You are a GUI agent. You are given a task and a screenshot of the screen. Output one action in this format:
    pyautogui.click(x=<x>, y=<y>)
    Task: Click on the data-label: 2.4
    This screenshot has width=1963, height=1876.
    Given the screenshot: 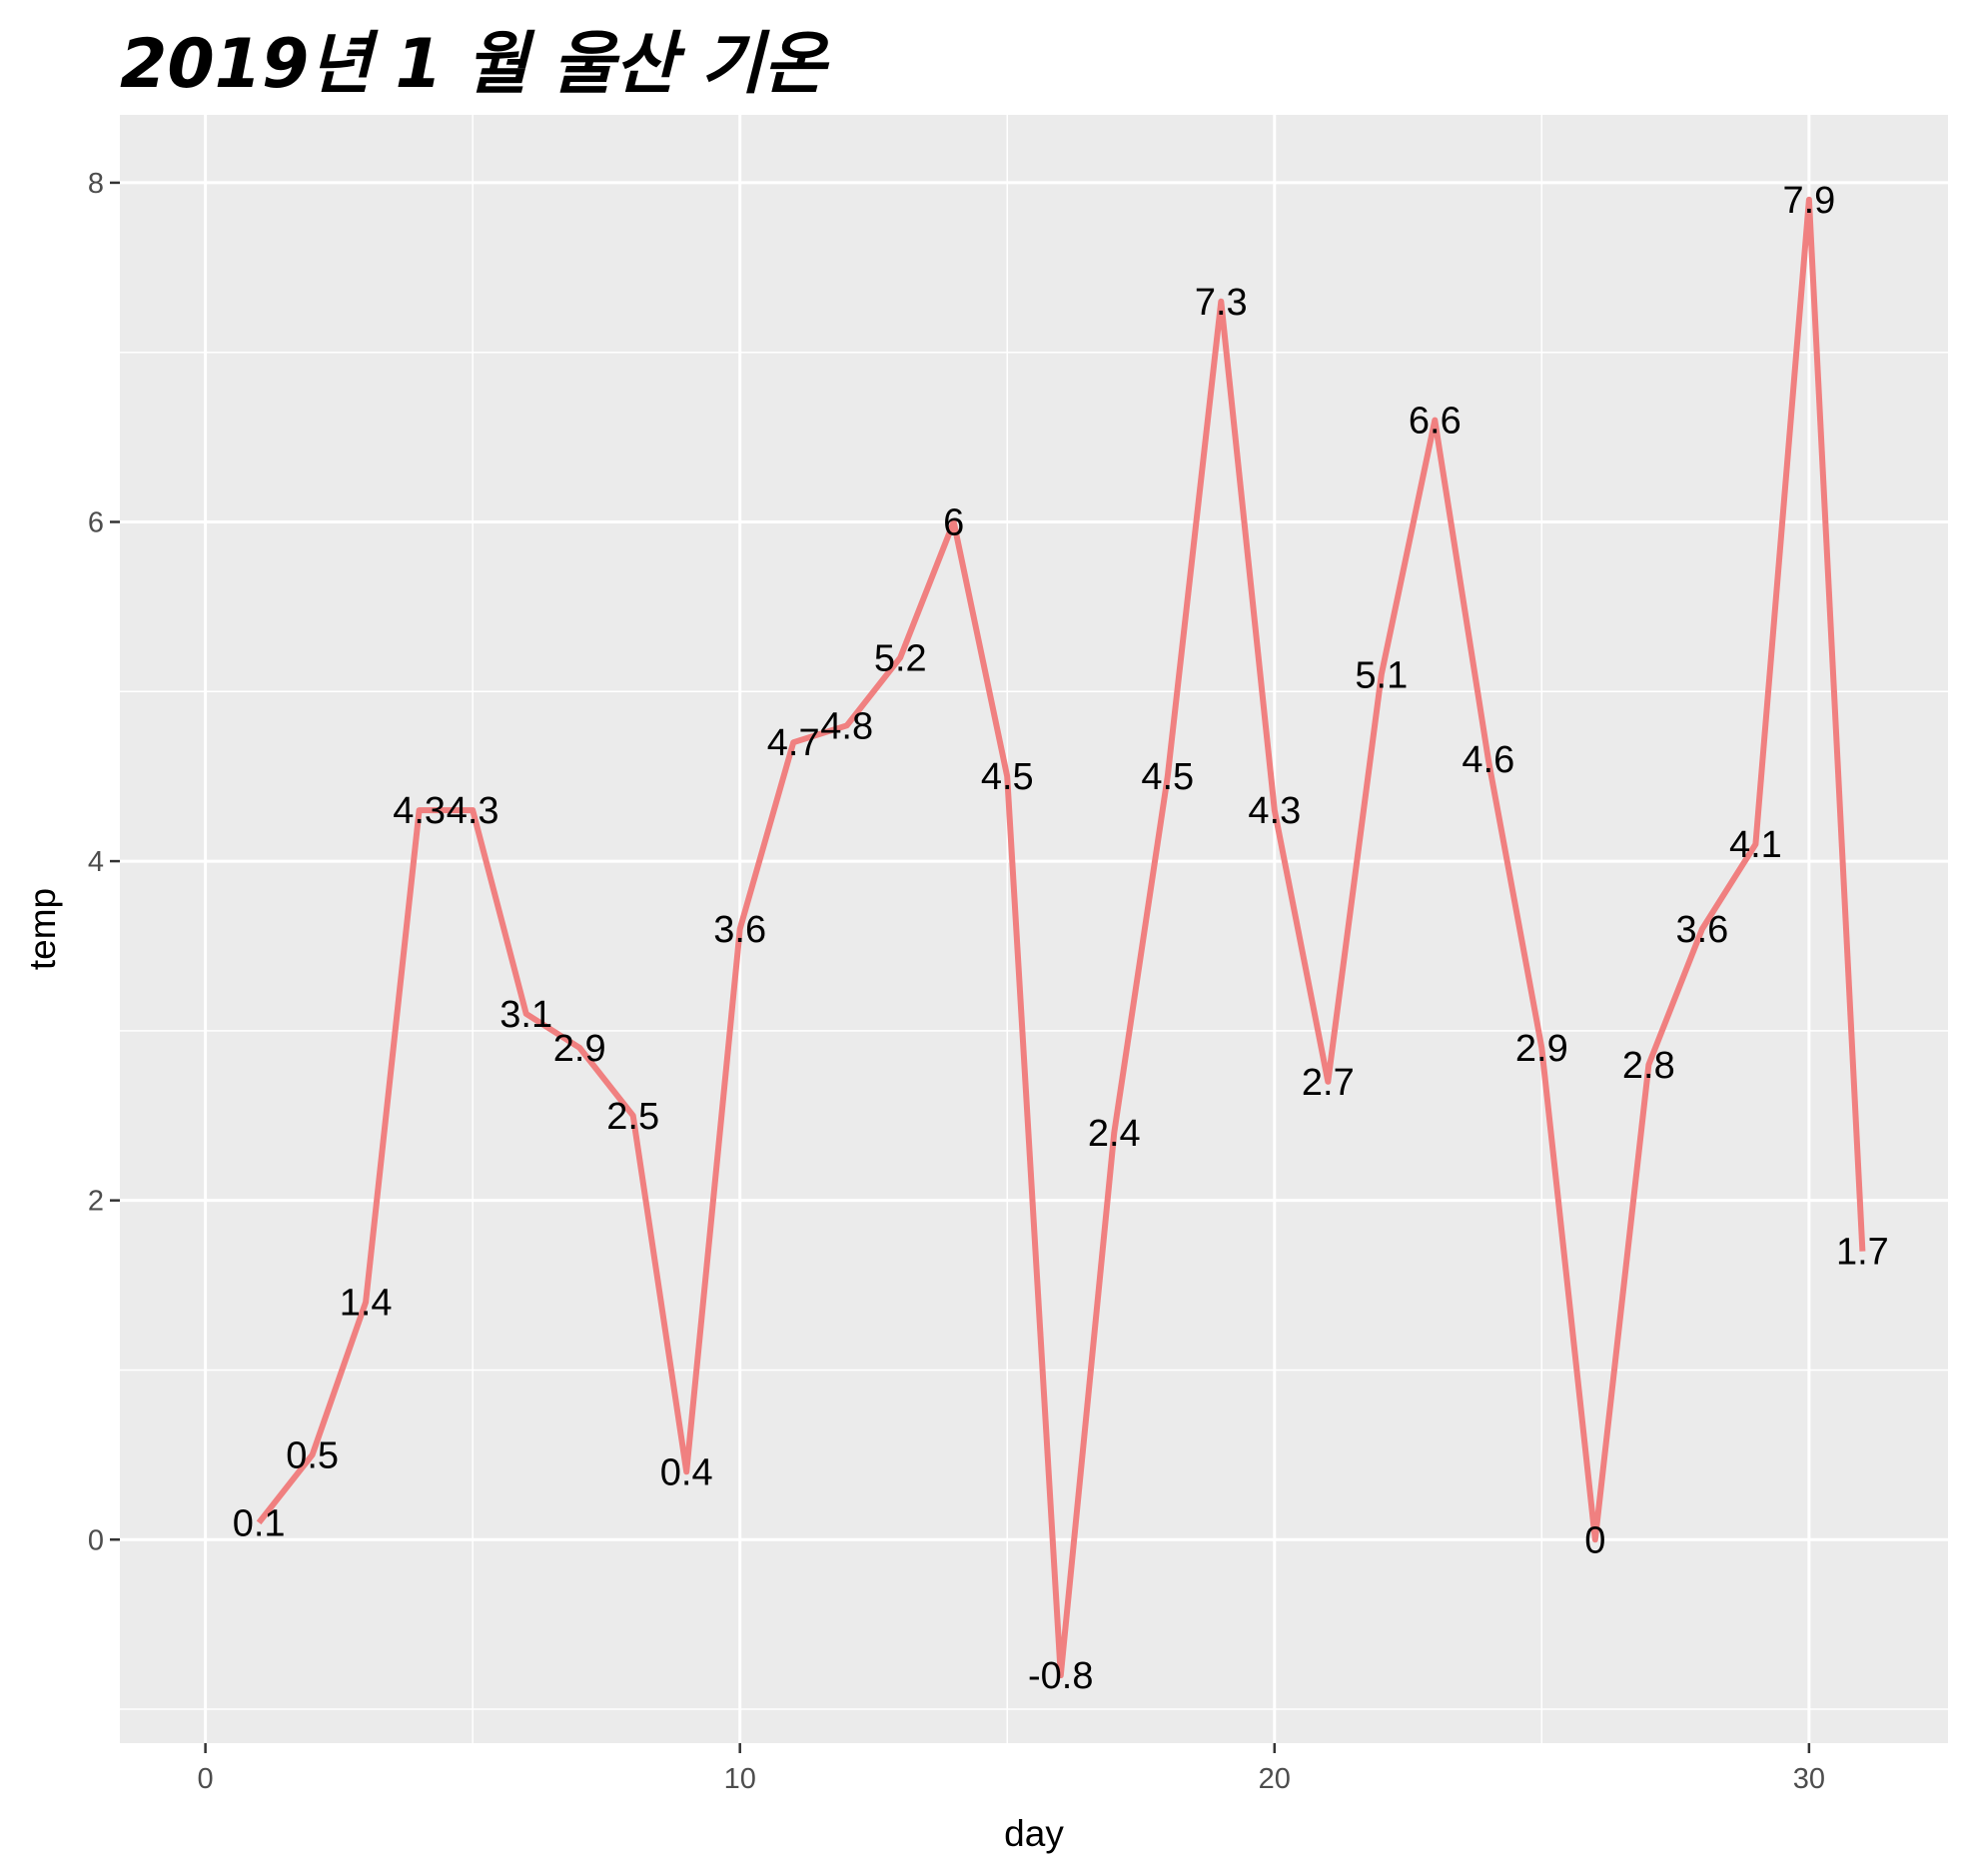 What is the action you would take?
    pyautogui.click(x=1114, y=1134)
    